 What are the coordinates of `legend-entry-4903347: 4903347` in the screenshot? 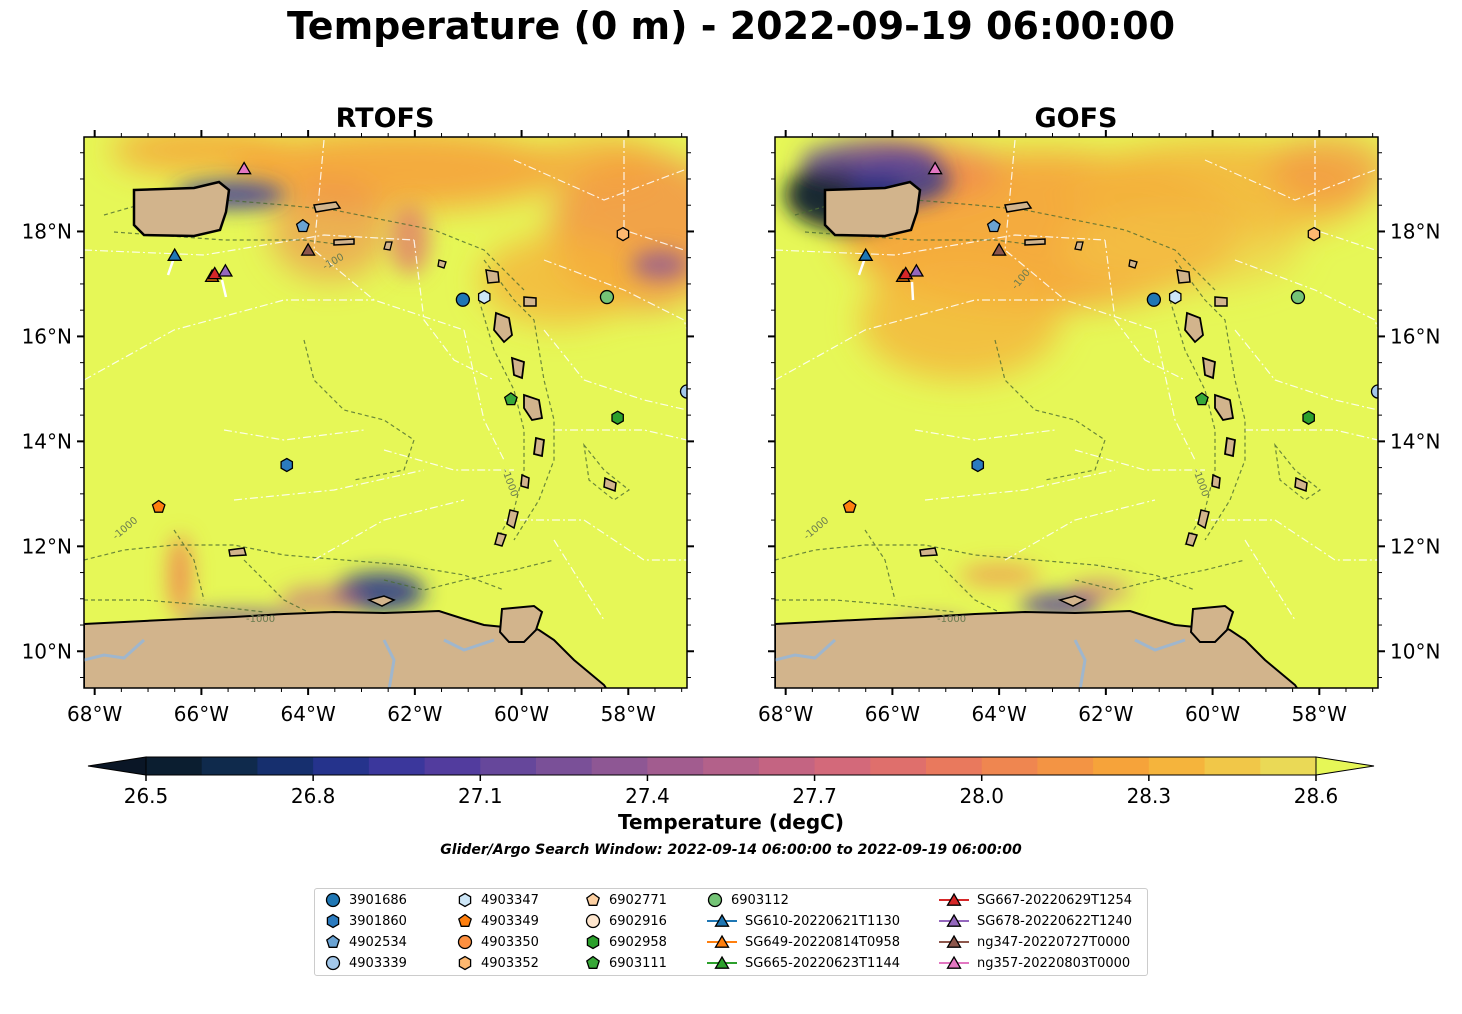 It's located at (497, 900).